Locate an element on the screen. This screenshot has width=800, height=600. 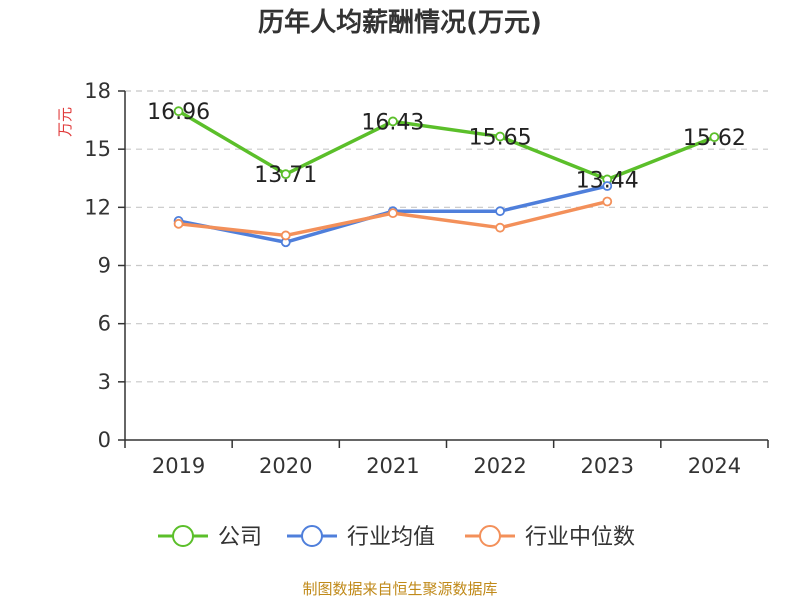
legend-item: 行业中位数 is located at coordinates (550, 537).